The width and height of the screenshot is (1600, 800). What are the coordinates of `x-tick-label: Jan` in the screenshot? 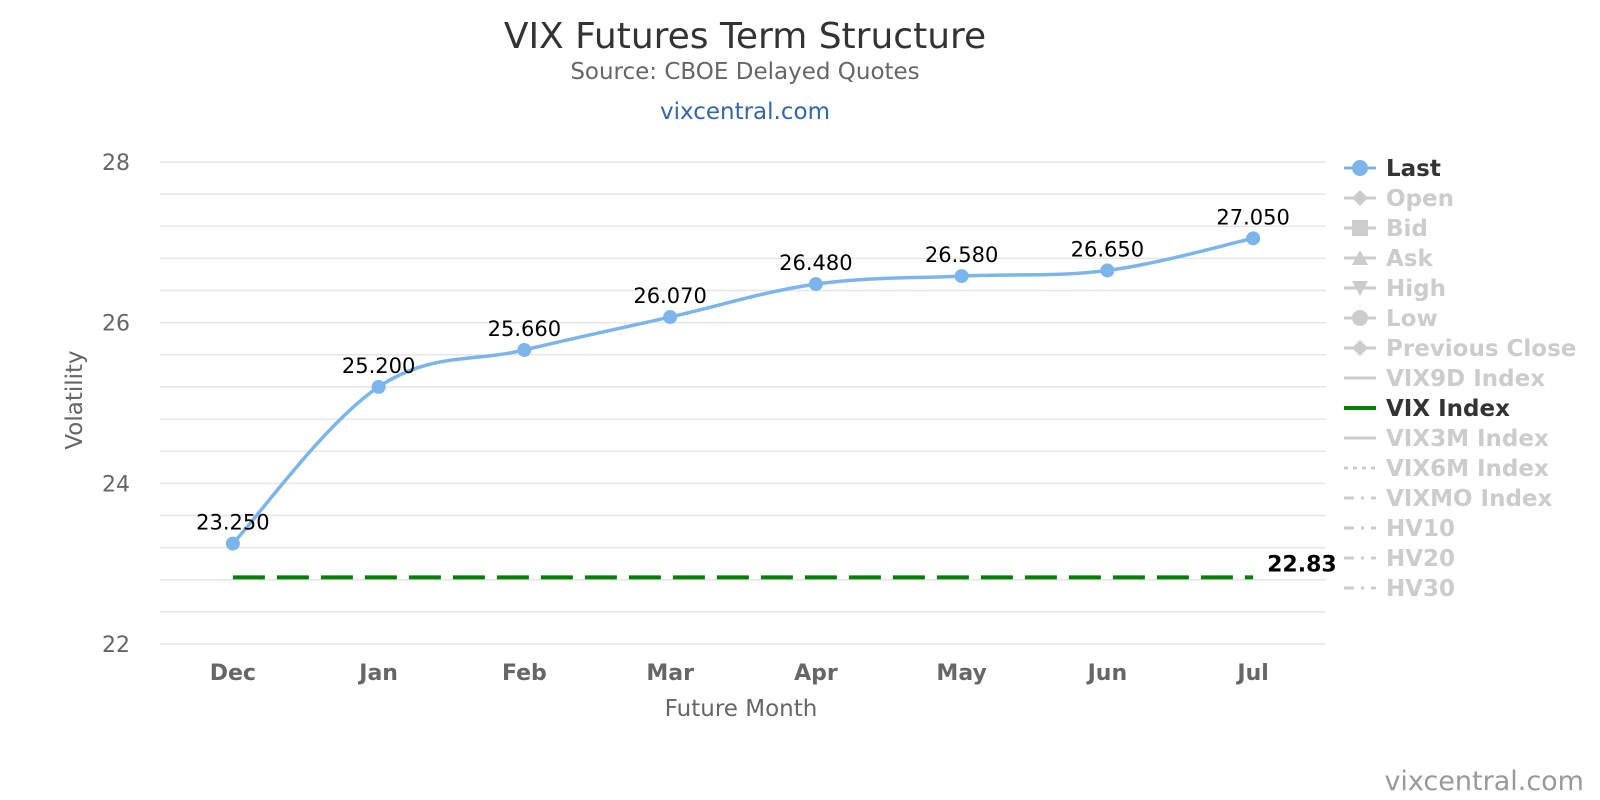 It's located at (377, 673).